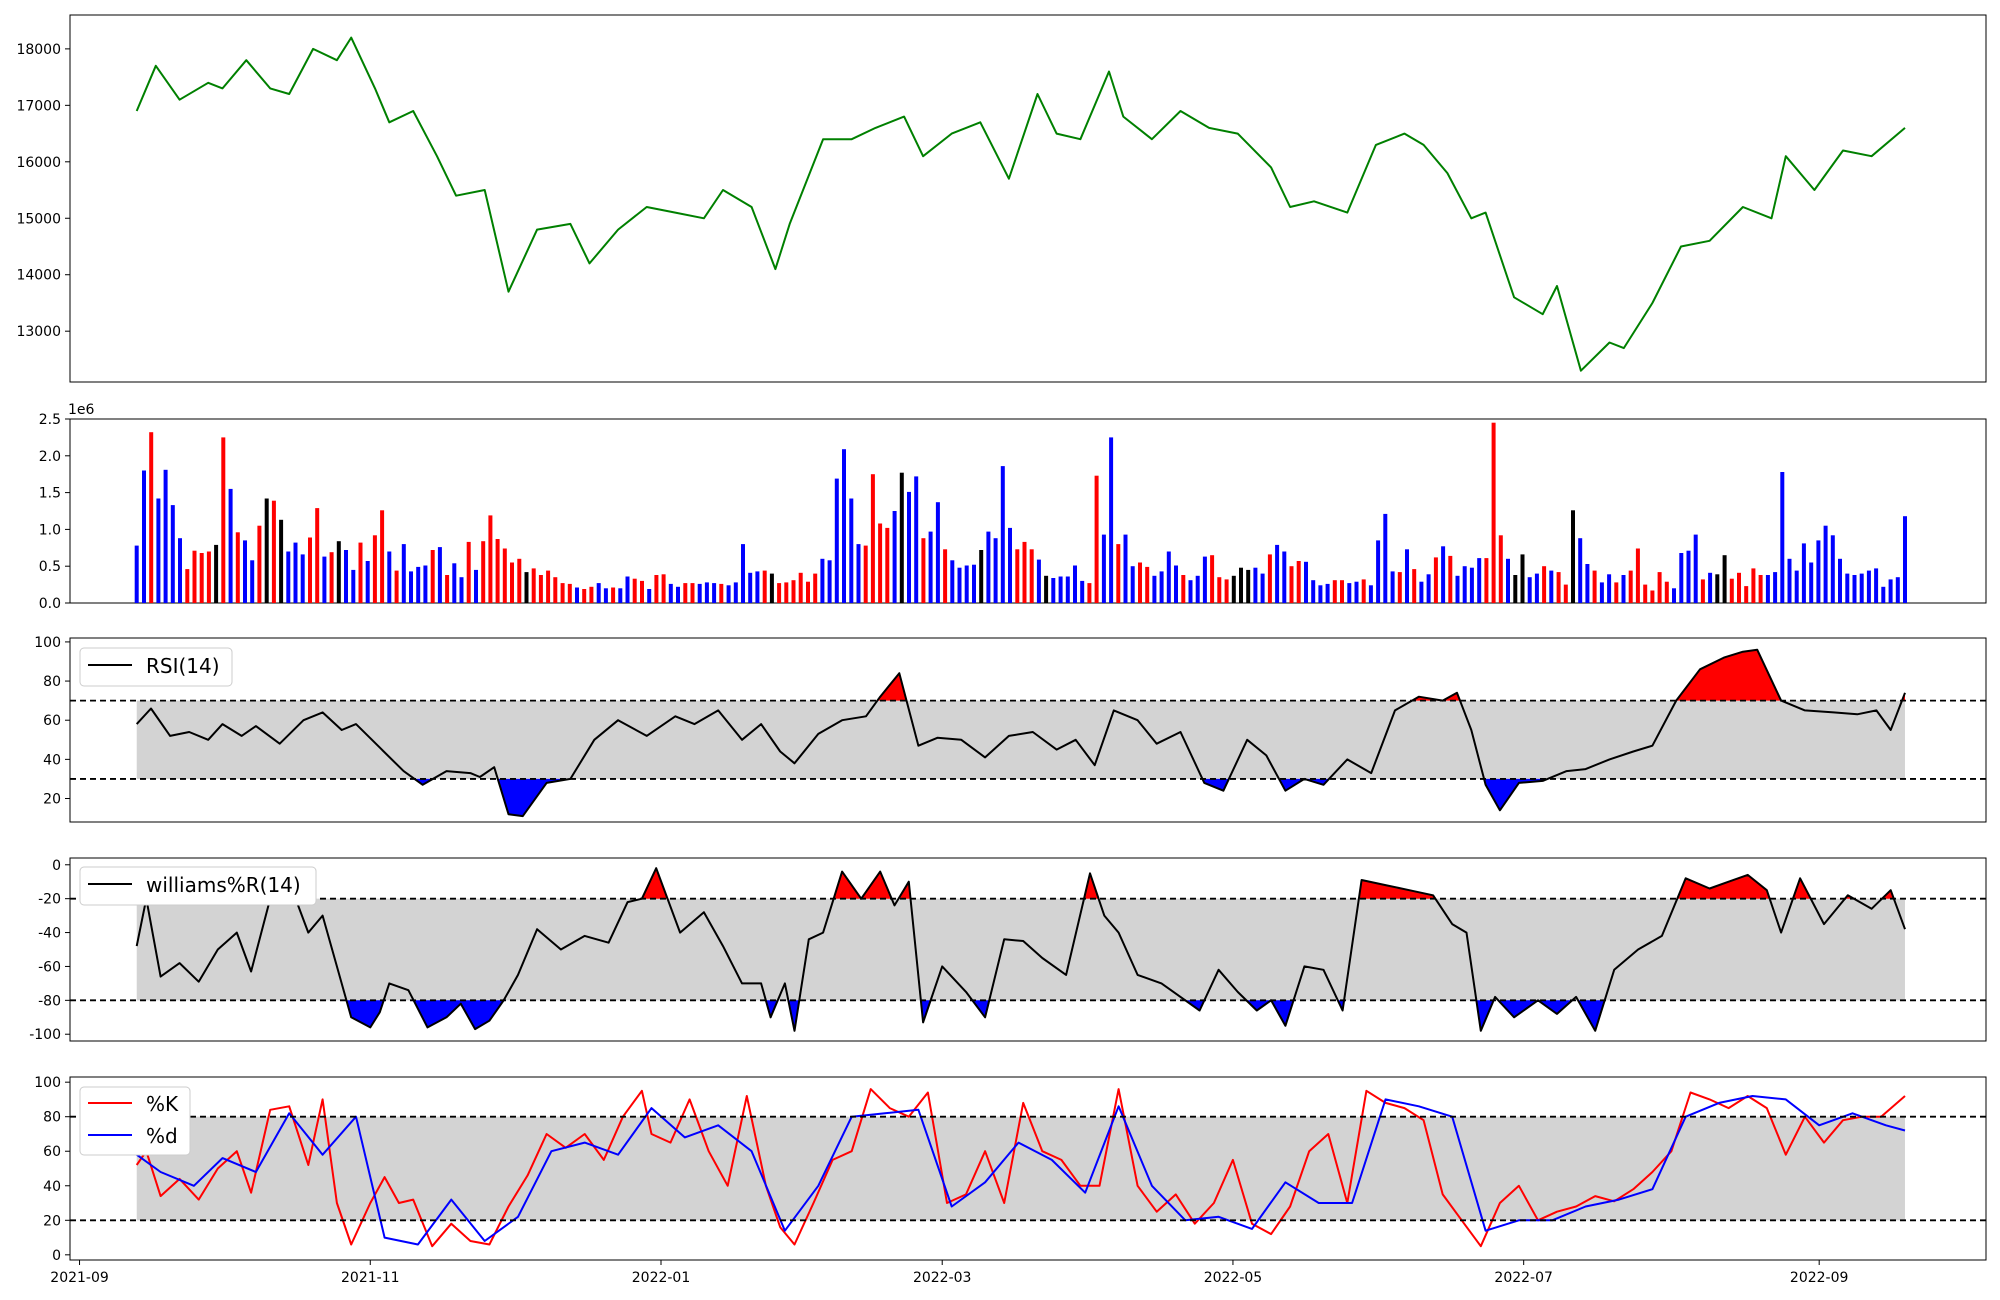 Image resolution: width=2000 pixels, height=1300 pixels. Describe the element at coordinates (50, 420) in the screenshot. I see `volume-ytick-label: 2.5` at that location.